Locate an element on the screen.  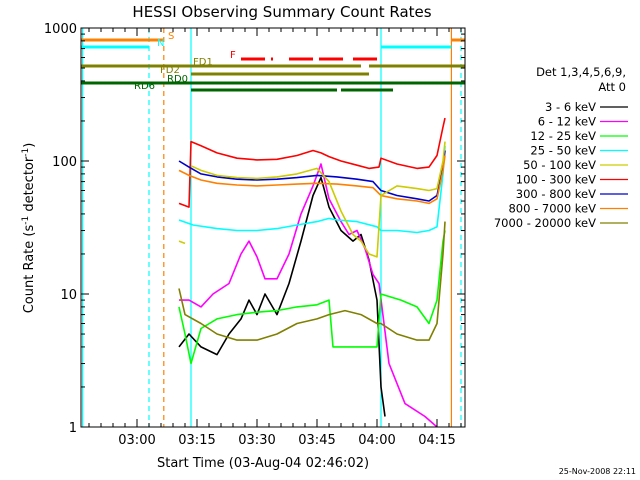
flag-label-f: F is located at coordinates (233, 55).